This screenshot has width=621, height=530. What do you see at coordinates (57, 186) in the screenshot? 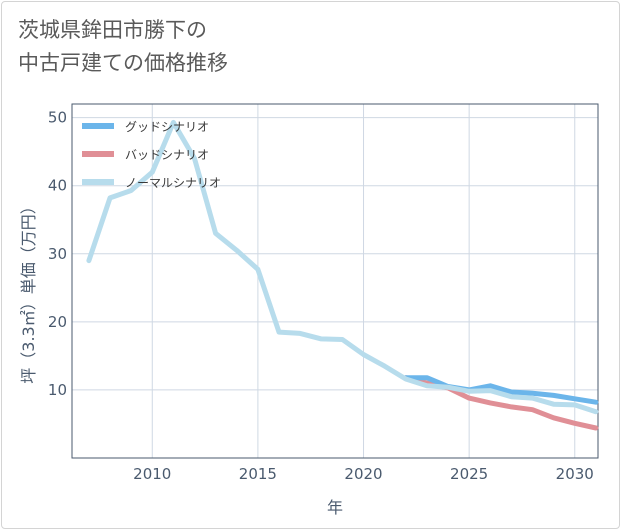
I see `y-tick-label: 40` at bounding box center [57, 186].